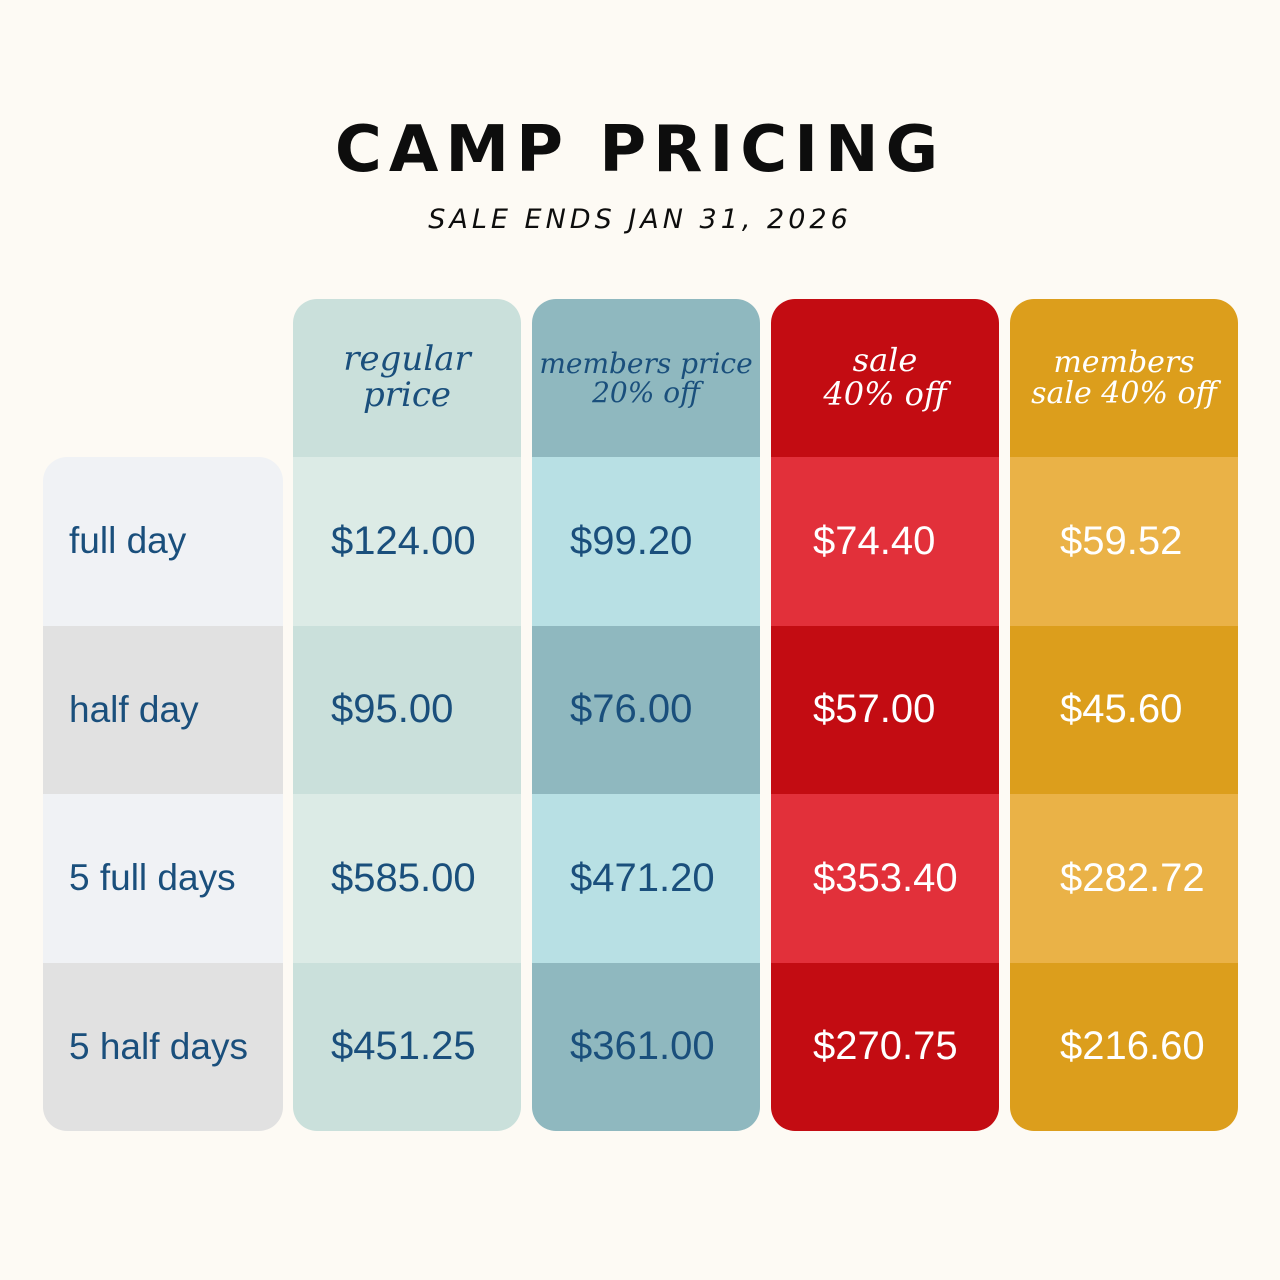  Describe the element at coordinates (646, 1046) in the screenshot. I see `members-price-5-half-days: $361.00` at that location.